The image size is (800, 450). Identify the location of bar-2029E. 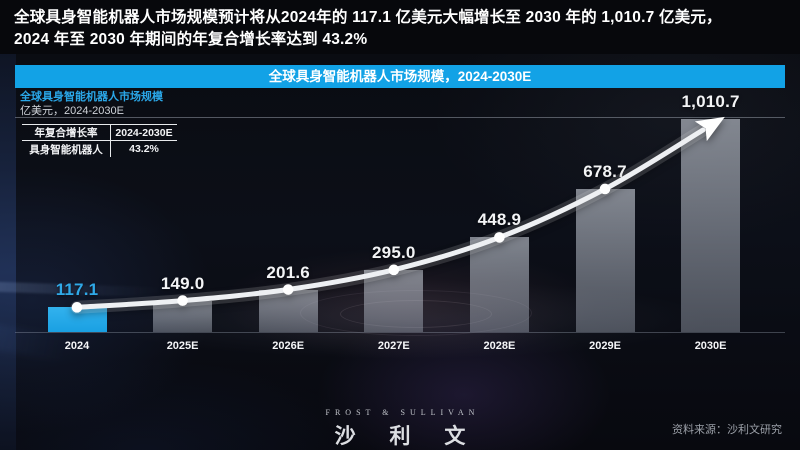
(605, 260).